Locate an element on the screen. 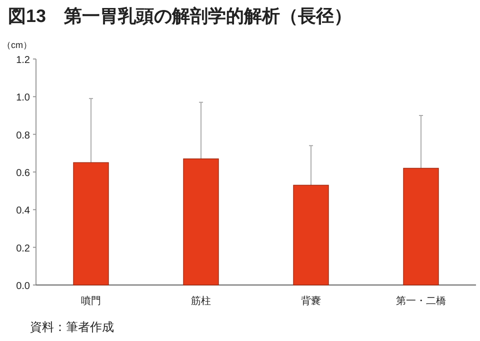 This screenshot has width=480, height=341. x-tick-label: 第一・二橋 is located at coordinates (421, 301).